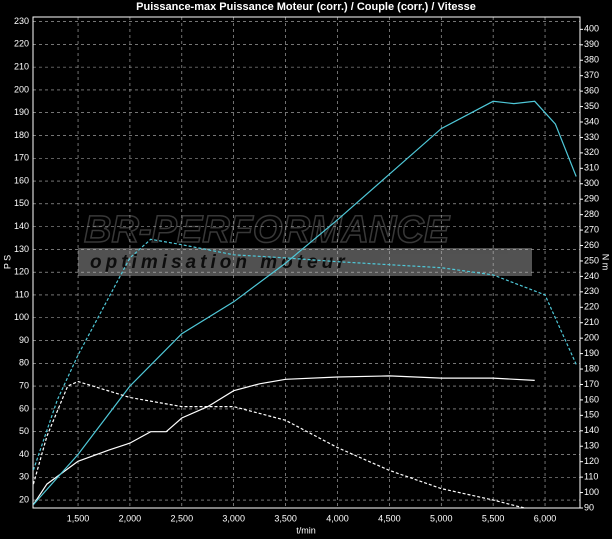 The image size is (612, 539). I want to click on y2-tick-label: 280, so click(591, 214).